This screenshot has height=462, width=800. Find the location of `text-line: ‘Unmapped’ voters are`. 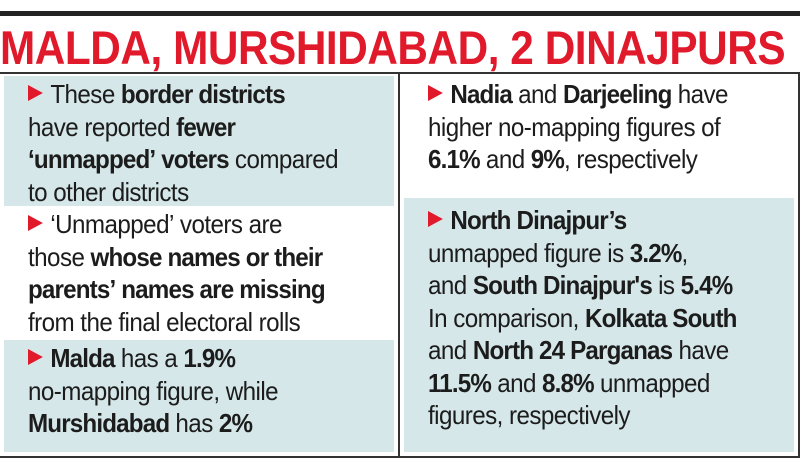

text-line: ‘Unmapped’ voters are is located at coordinates (198, 224).